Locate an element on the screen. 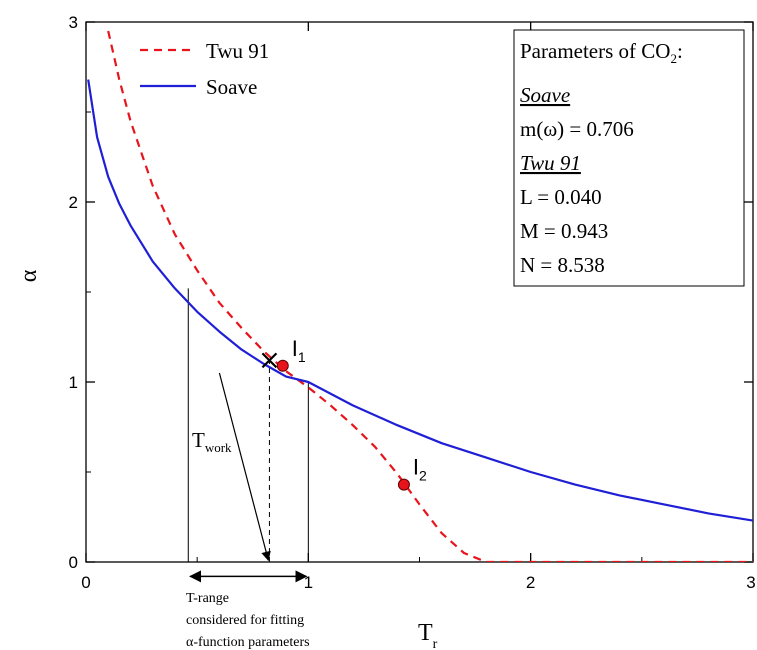  y-tick-label-0: 0 is located at coordinates (73, 562).